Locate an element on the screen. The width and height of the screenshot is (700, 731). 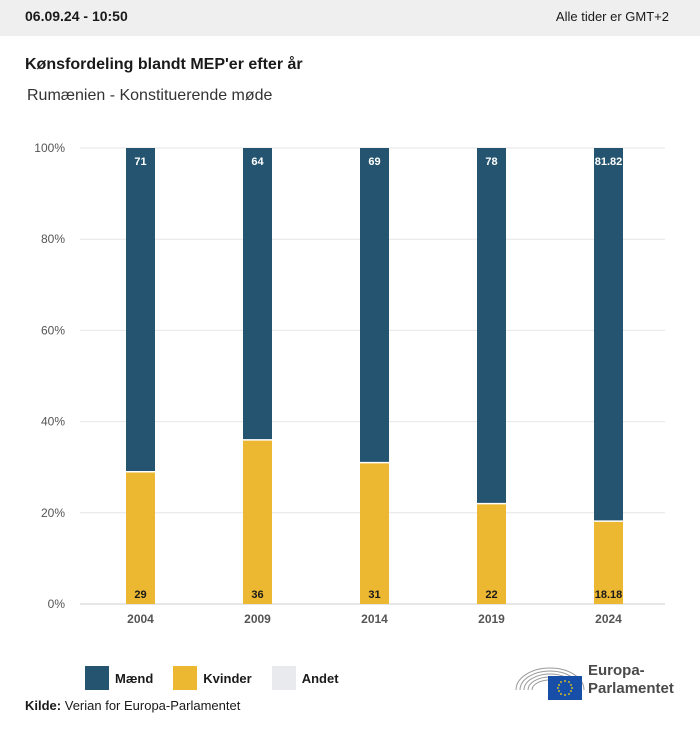
legend-label: Andet is located at coordinates (320, 678).